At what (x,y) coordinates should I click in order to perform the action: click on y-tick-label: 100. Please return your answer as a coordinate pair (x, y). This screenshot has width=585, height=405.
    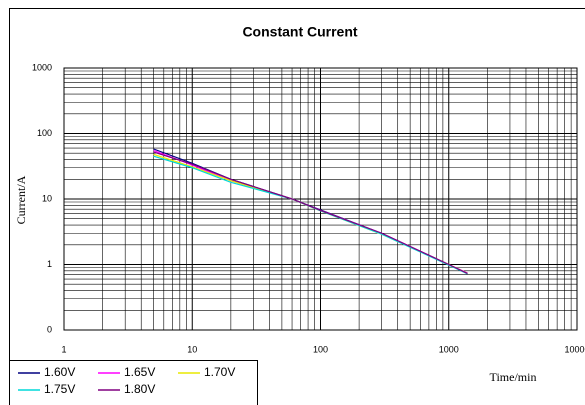
    Looking at the image, I should click on (44, 133).